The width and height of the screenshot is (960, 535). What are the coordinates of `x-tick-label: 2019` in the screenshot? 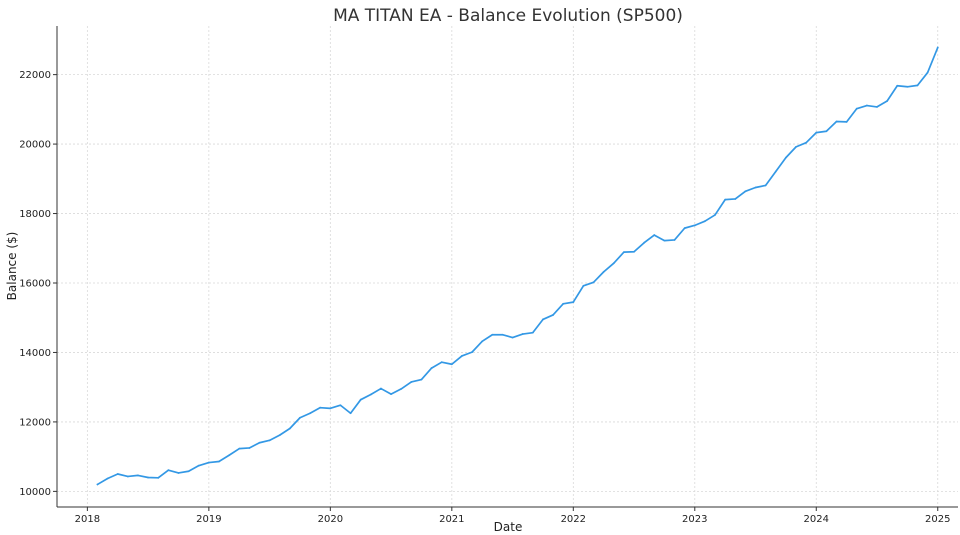 It's located at (208, 519).